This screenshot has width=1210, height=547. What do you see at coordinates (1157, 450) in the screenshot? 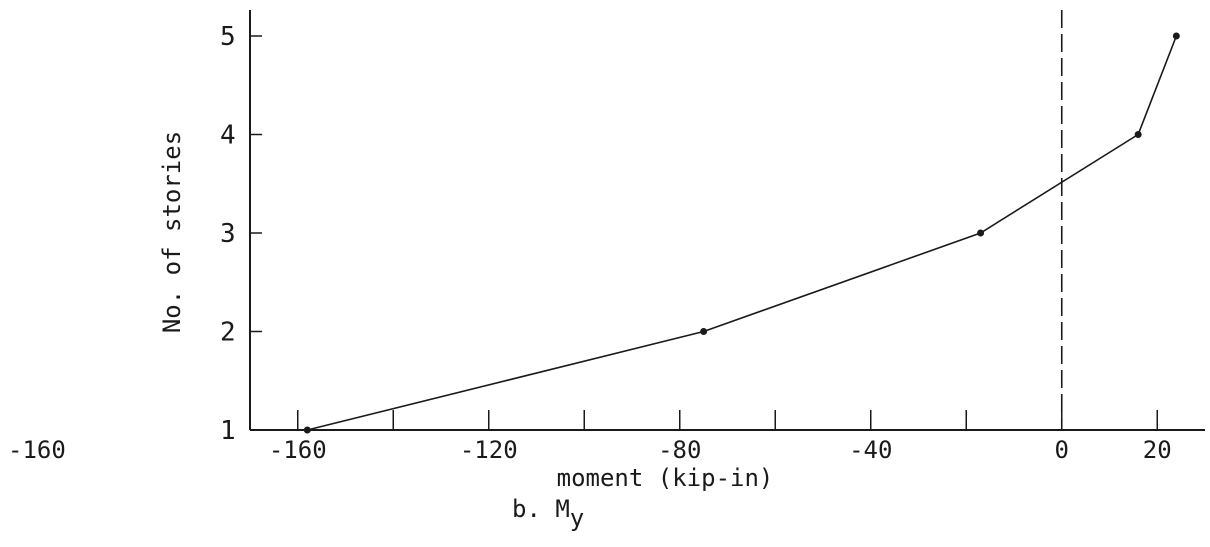
I see `x-tick-label: 20` at bounding box center [1157, 450].